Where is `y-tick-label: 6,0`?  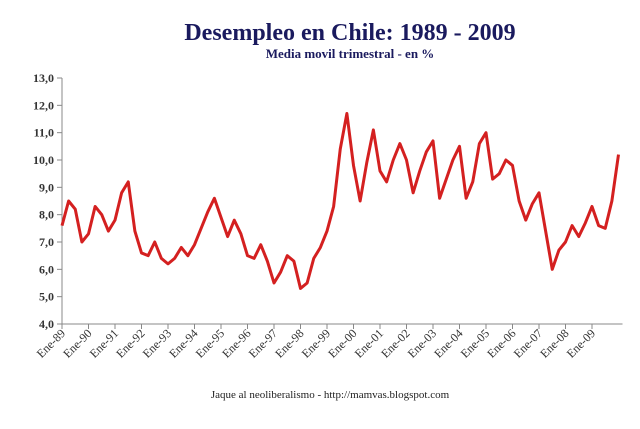
y-tick-label: 6,0 is located at coordinates (46, 269).